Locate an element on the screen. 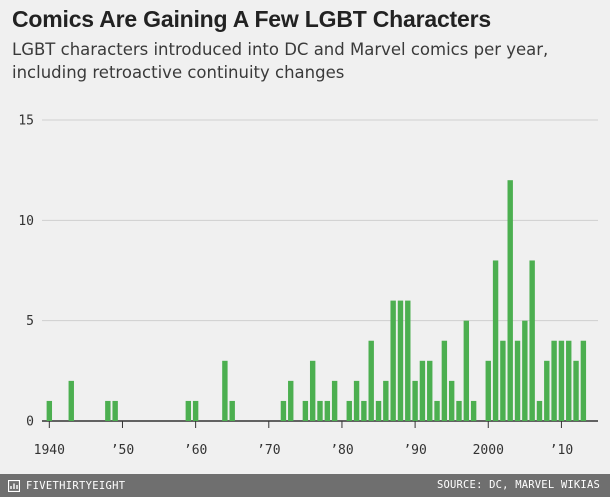  x-tick-label: ’80 is located at coordinates (341, 450).